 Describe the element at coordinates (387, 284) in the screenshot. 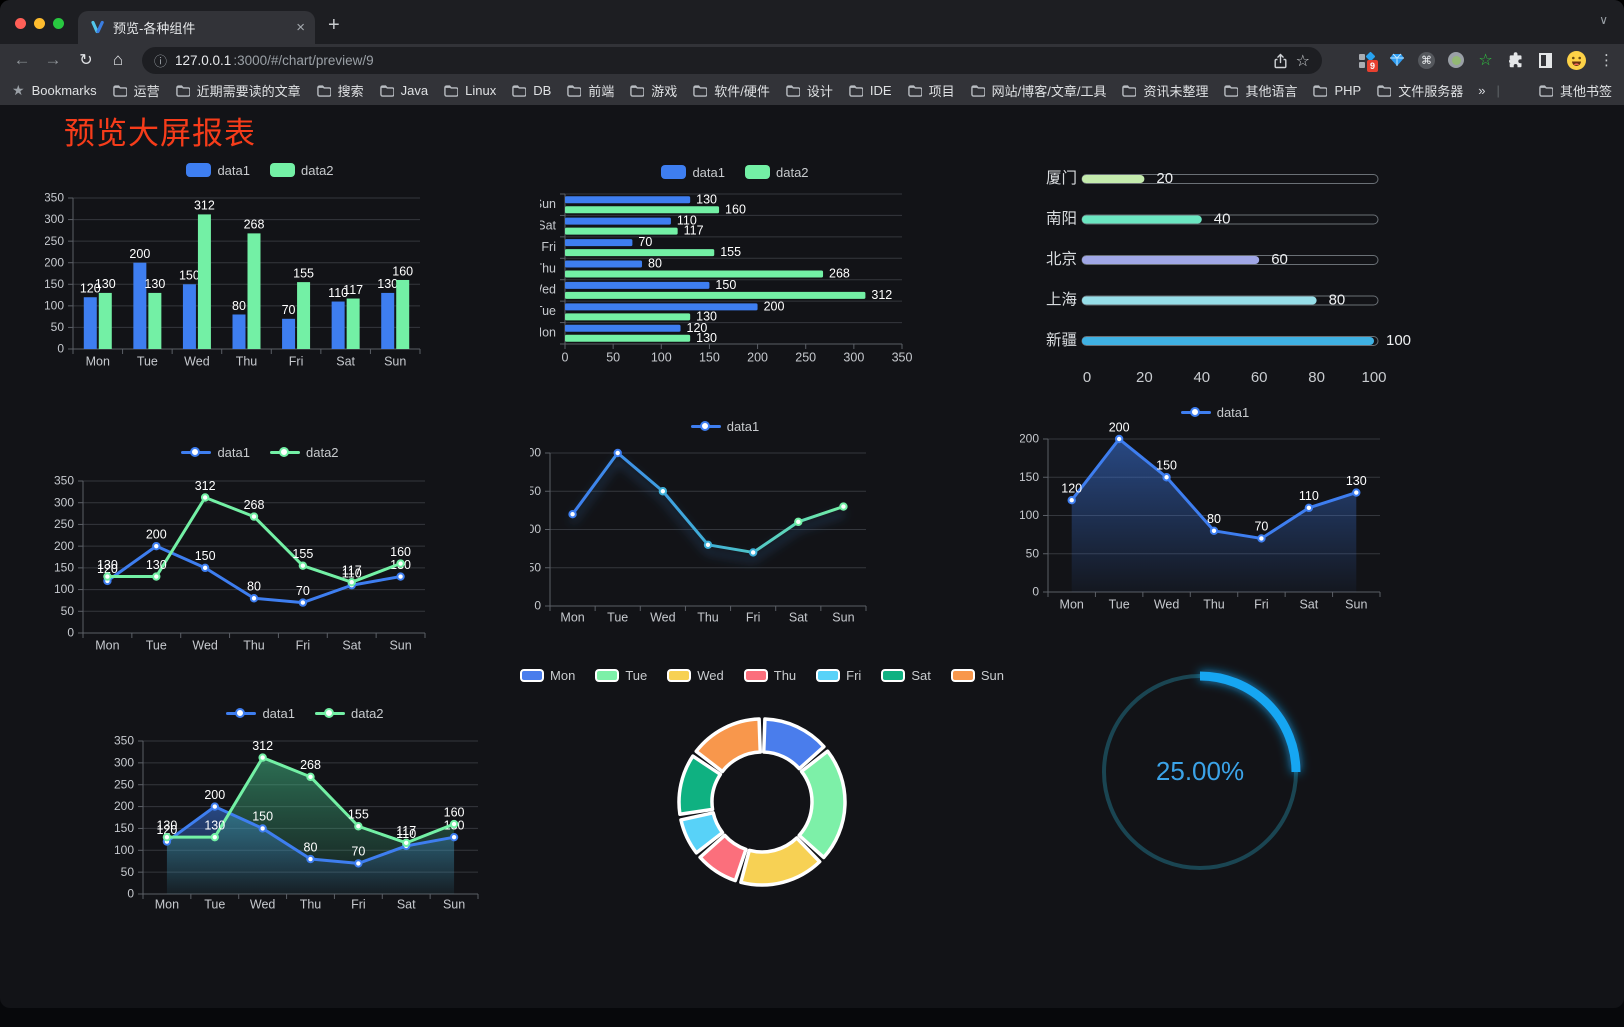

I see `svg-text: 130` at that location.